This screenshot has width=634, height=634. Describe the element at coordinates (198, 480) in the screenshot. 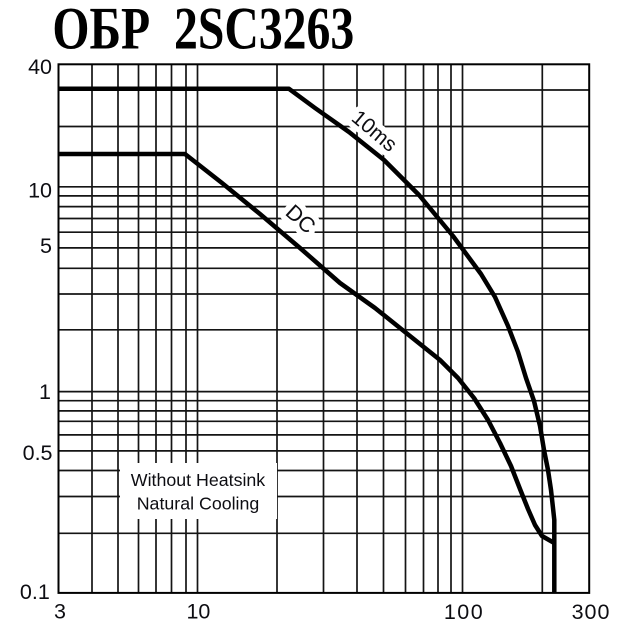

I see `svg-text: Without Heatsink` at that location.